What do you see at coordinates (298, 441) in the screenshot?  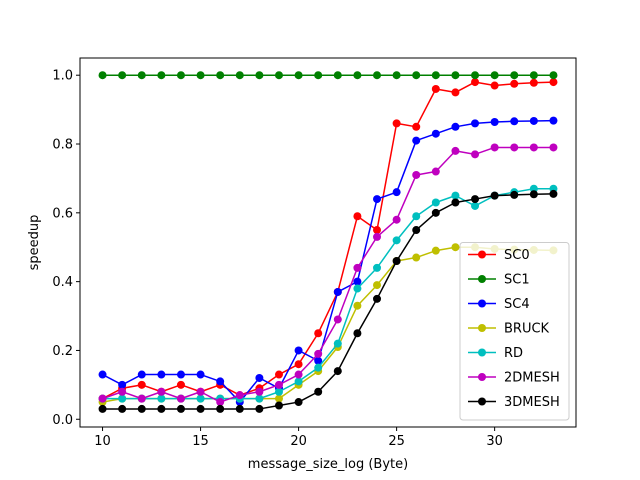 I see `x-tick-label: 20` at bounding box center [298, 441].